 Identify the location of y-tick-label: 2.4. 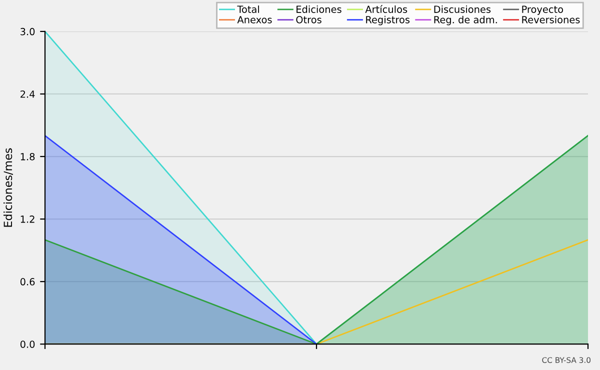
(27, 94).